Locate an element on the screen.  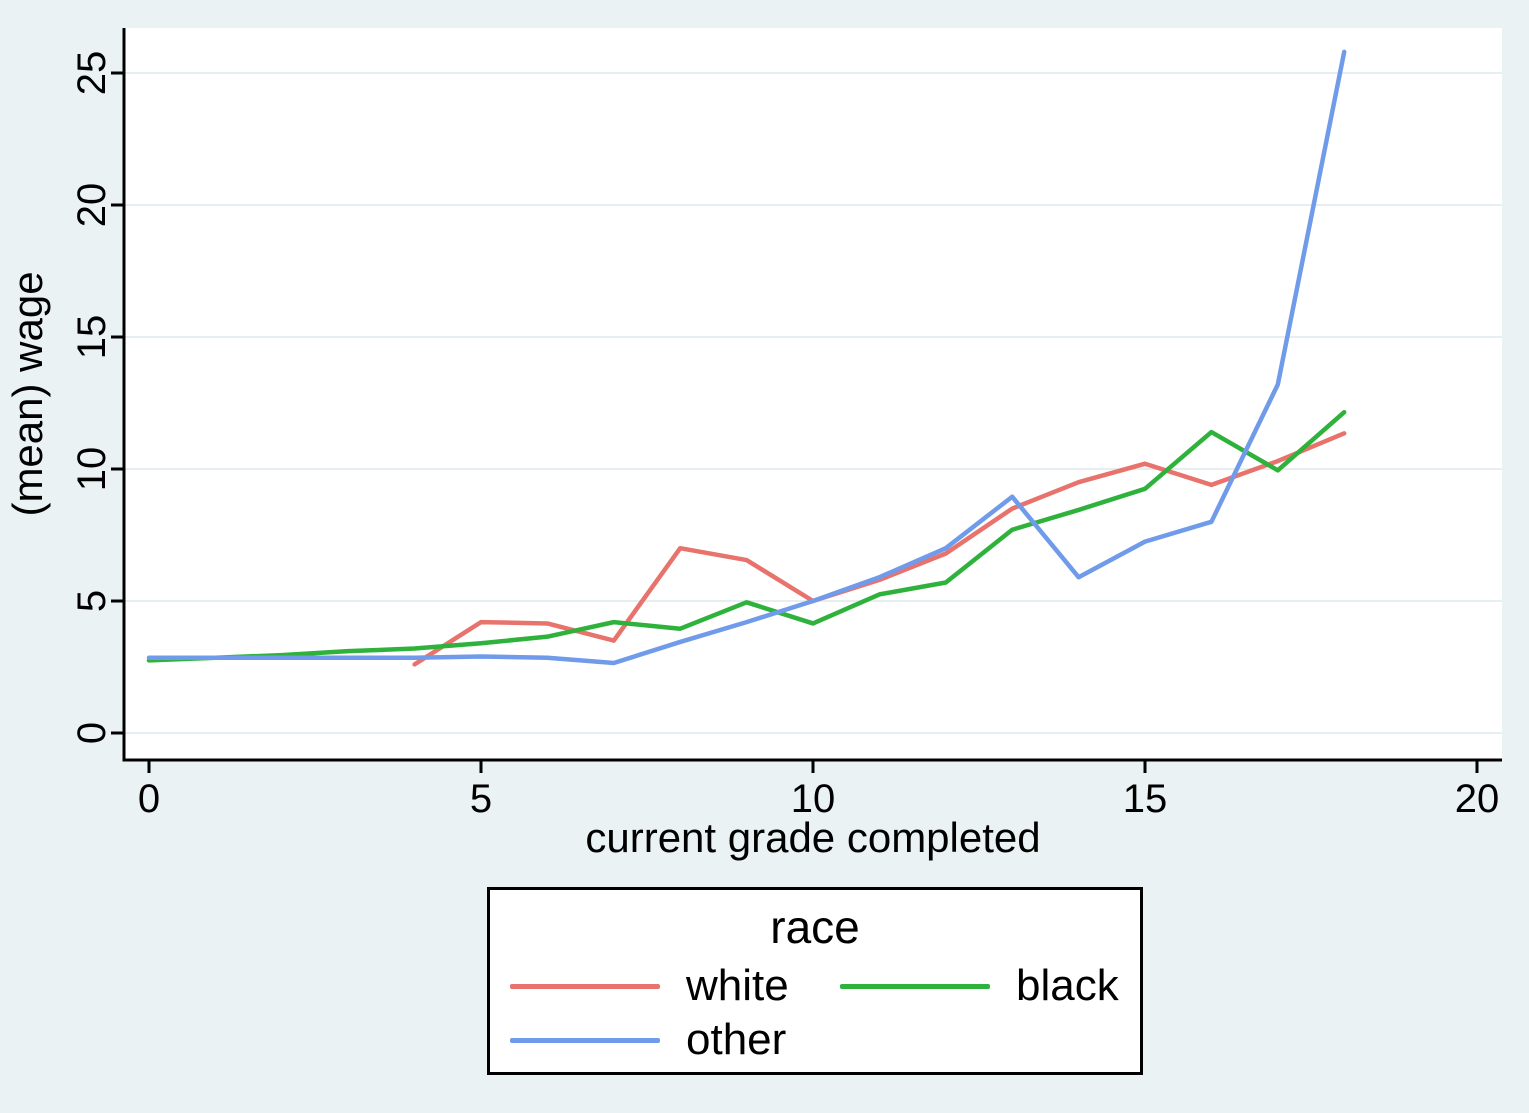
legend-swatch-black-line is located at coordinates (915, 986).